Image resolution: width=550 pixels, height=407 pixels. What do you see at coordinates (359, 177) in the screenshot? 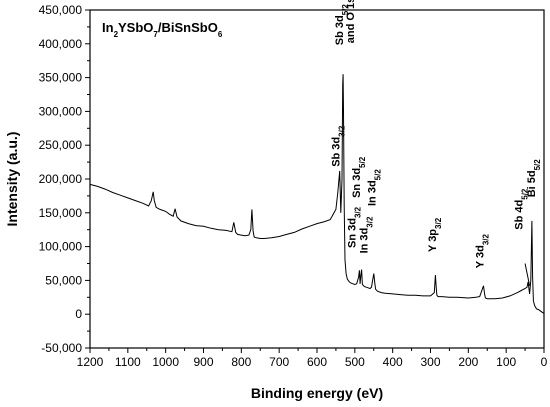
I see `peak-label: Sn 3d5/2` at bounding box center [359, 177].